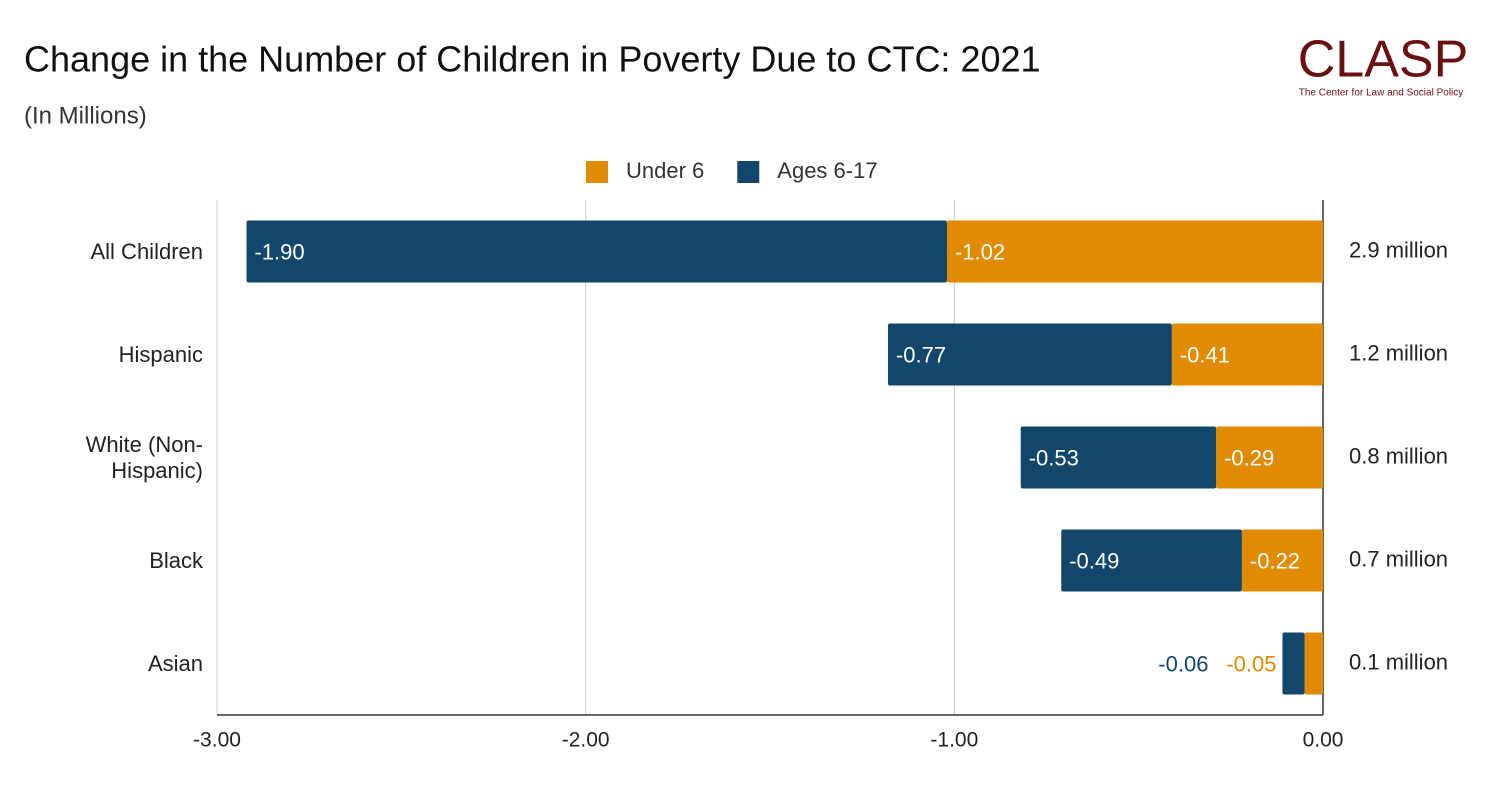 Image resolution: width=1492 pixels, height=790 pixels. What do you see at coordinates (1054, 457) in the screenshot?
I see `data-label: -0.53` at bounding box center [1054, 457].